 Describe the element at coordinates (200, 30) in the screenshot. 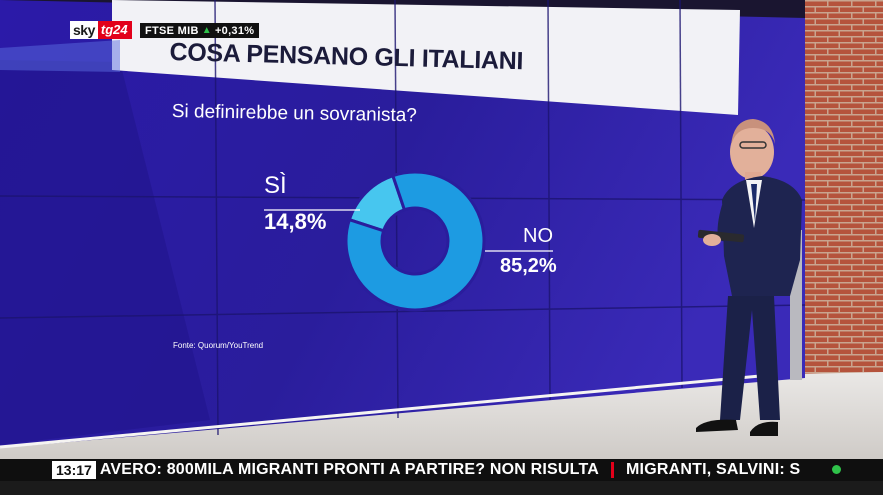

I see `ftse-ticker: FTSE MIB ▲ +0,31%` at that location.